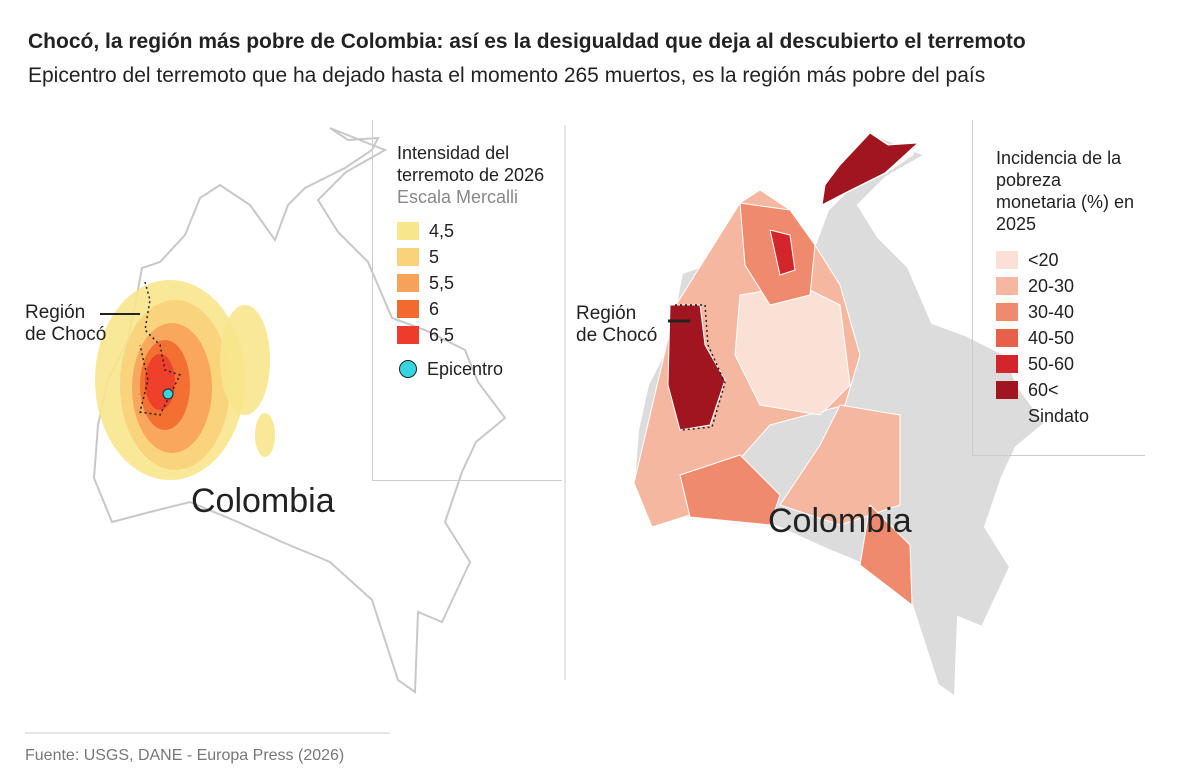 The image size is (1200, 783). I want to click on legend-item: <20, so click(1068, 260).